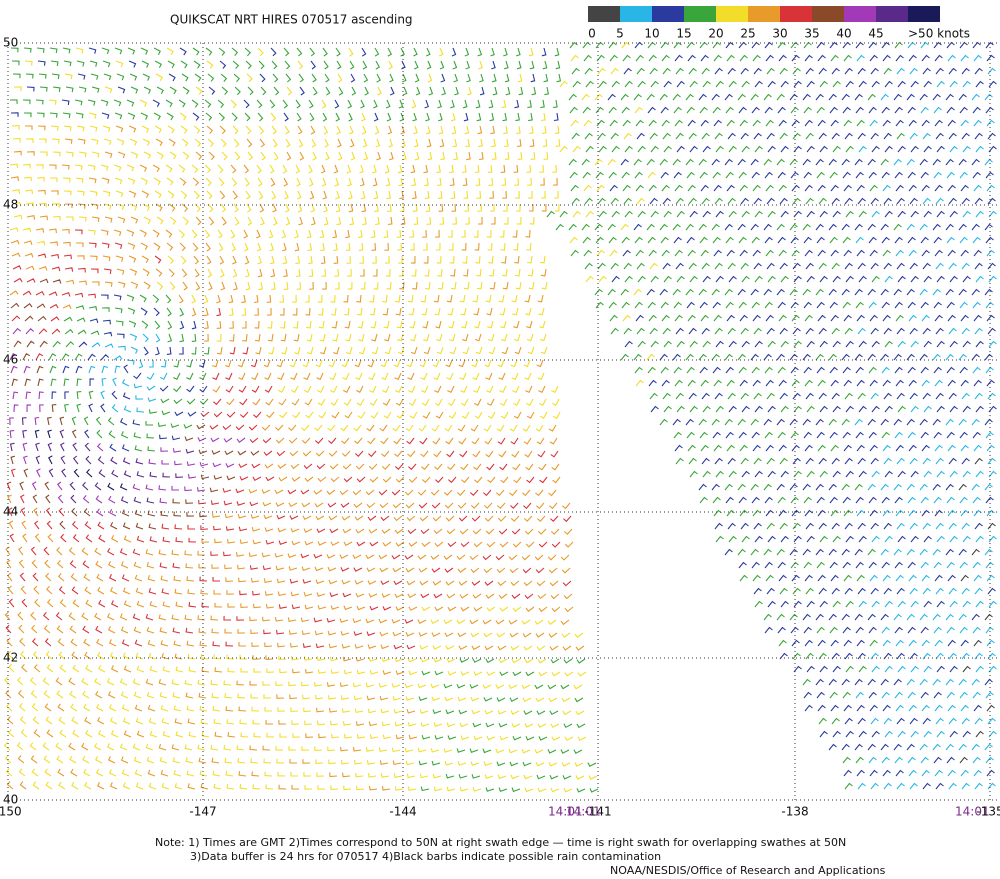 This screenshot has height=879, width=1000. Describe the element at coordinates (843, 34) in the screenshot. I see `colorbar-label: 40` at that location.